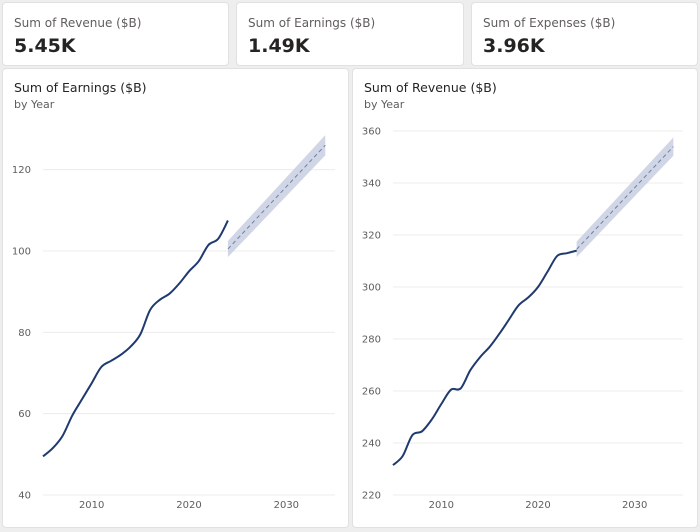 Image resolution: width=700 pixels, height=532 pixels. Describe the element at coordinates (78, 23) in the screenshot. I see `kpi-label: Sum of Revenue ($B)` at that location.